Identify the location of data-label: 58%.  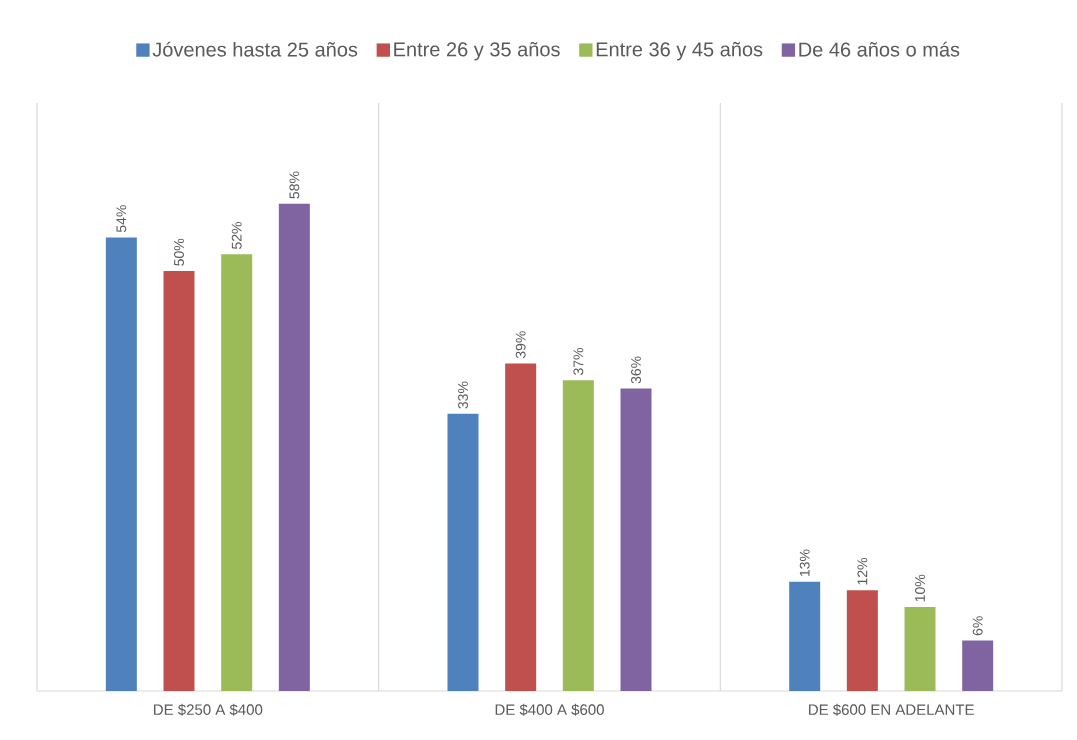
(294, 185).